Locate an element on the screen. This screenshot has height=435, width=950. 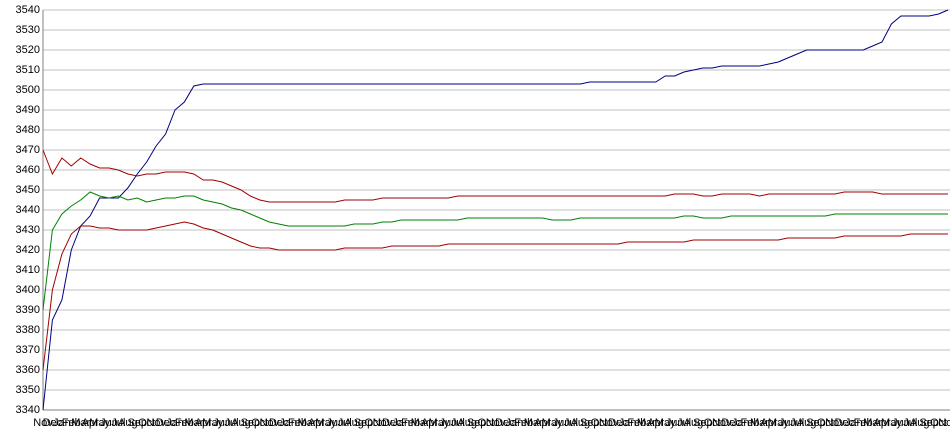
y-tick-label: 3380 is located at coordinates (28, 330).